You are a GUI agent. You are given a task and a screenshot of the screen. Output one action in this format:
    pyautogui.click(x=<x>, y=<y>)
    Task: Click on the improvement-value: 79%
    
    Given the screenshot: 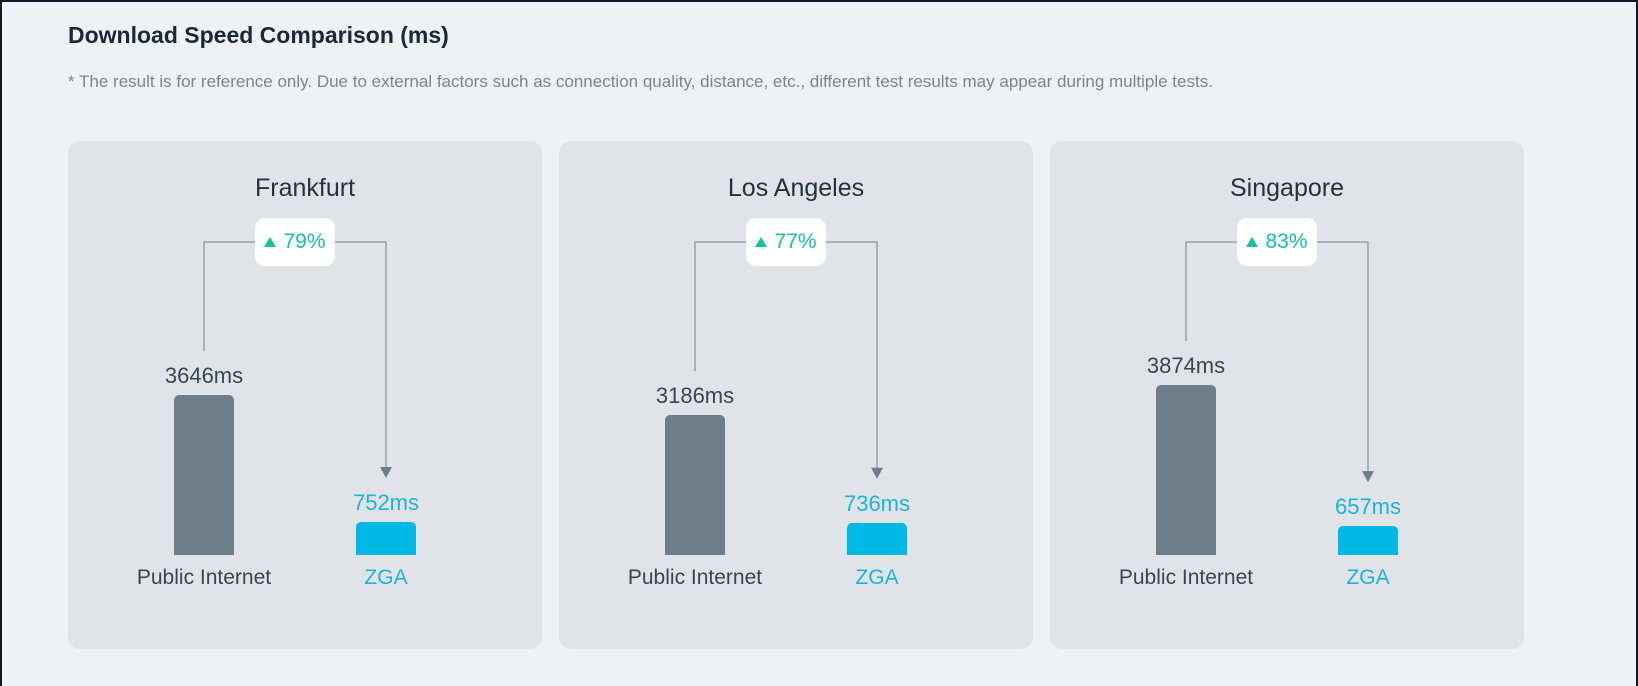 What is the action you would take?
    pyautogui.click(x=304, y=241)
    